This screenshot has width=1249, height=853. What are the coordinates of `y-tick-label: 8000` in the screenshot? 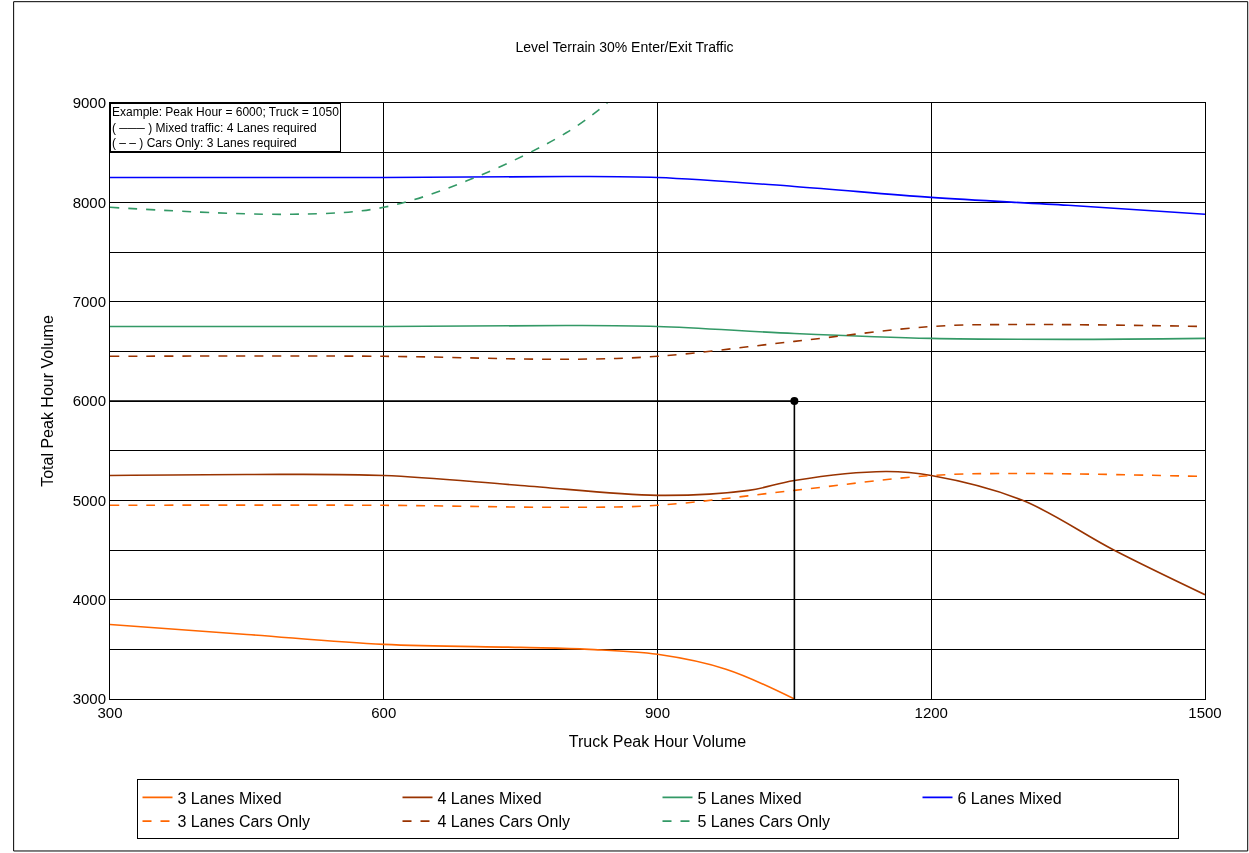 It's located at (89, 202).